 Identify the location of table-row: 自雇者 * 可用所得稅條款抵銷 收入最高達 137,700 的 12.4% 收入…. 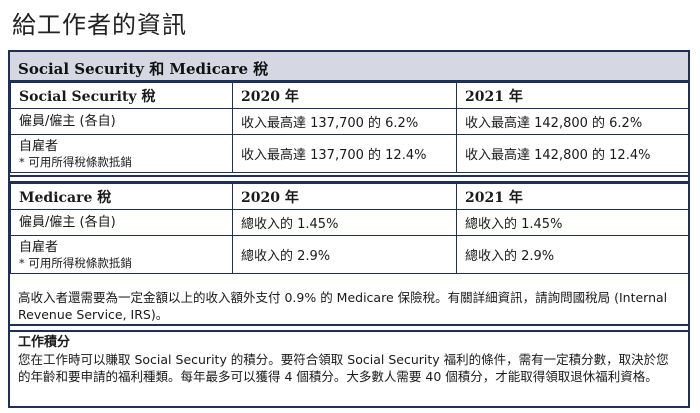
(349, 153).